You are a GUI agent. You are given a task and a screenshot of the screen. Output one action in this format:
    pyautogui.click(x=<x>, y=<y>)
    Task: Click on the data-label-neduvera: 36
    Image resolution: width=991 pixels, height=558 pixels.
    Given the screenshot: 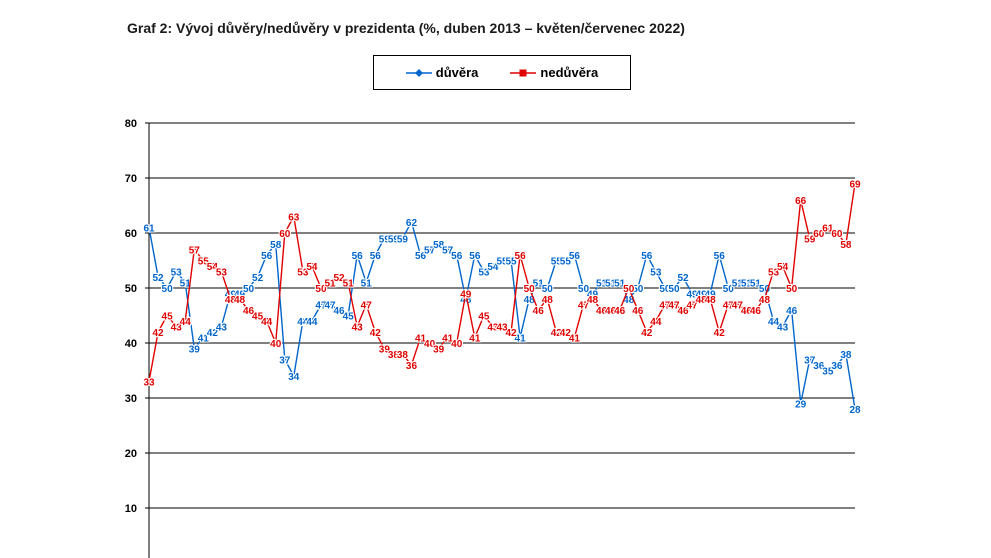 What is the action you would take?
    pyautogui.click(x=412, y=366)
    